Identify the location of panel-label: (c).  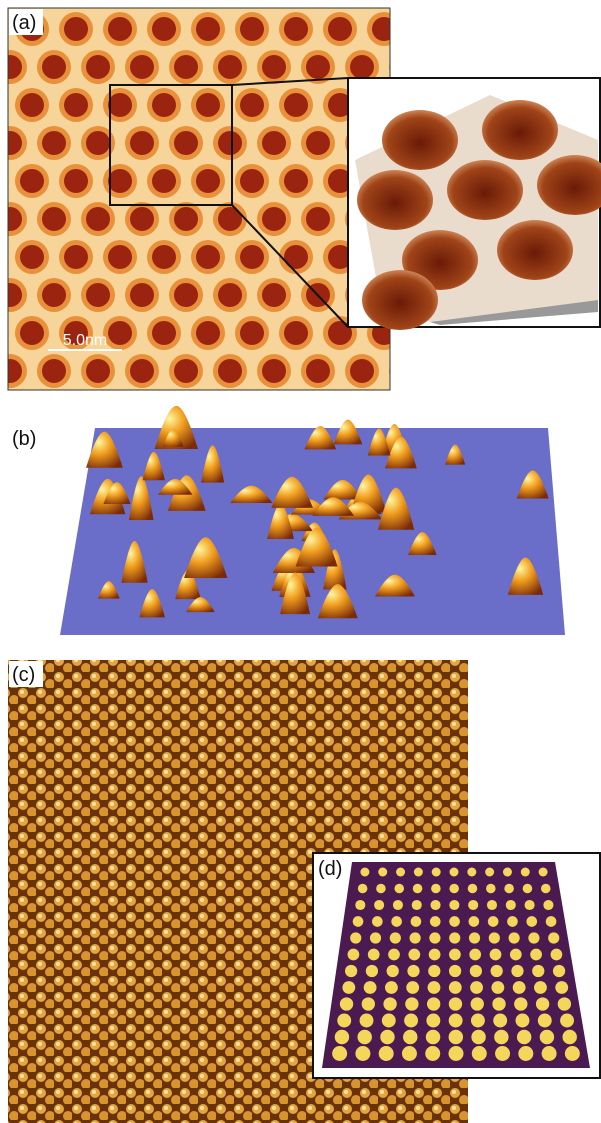
(23, 675).